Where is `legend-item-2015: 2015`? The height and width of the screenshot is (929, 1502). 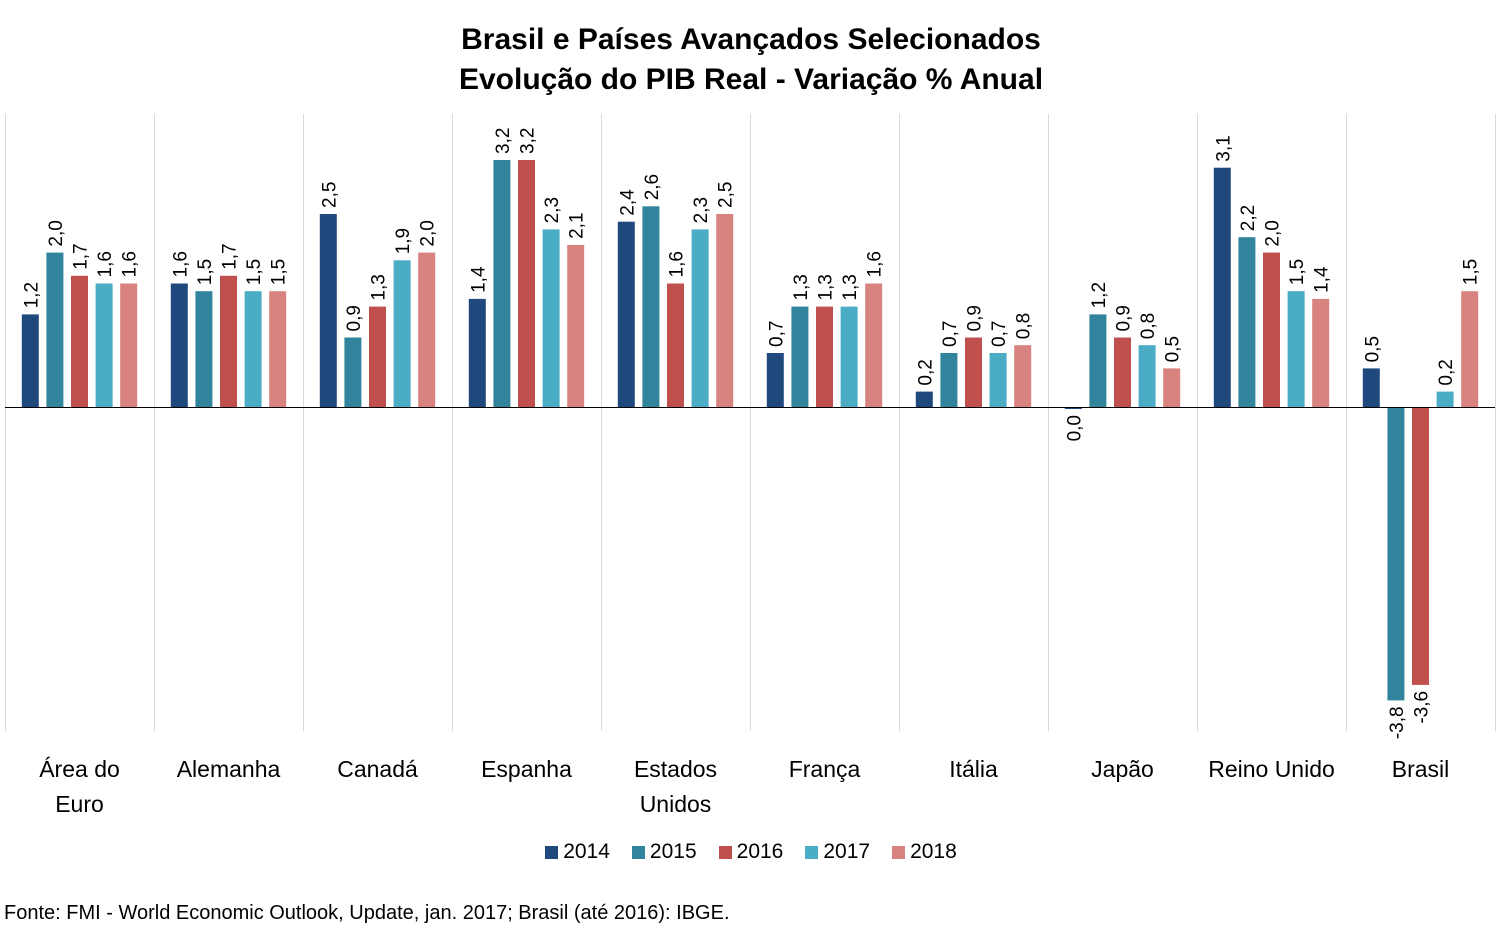
legend-item-2015: 2015 is located at coordinates (664, 852).